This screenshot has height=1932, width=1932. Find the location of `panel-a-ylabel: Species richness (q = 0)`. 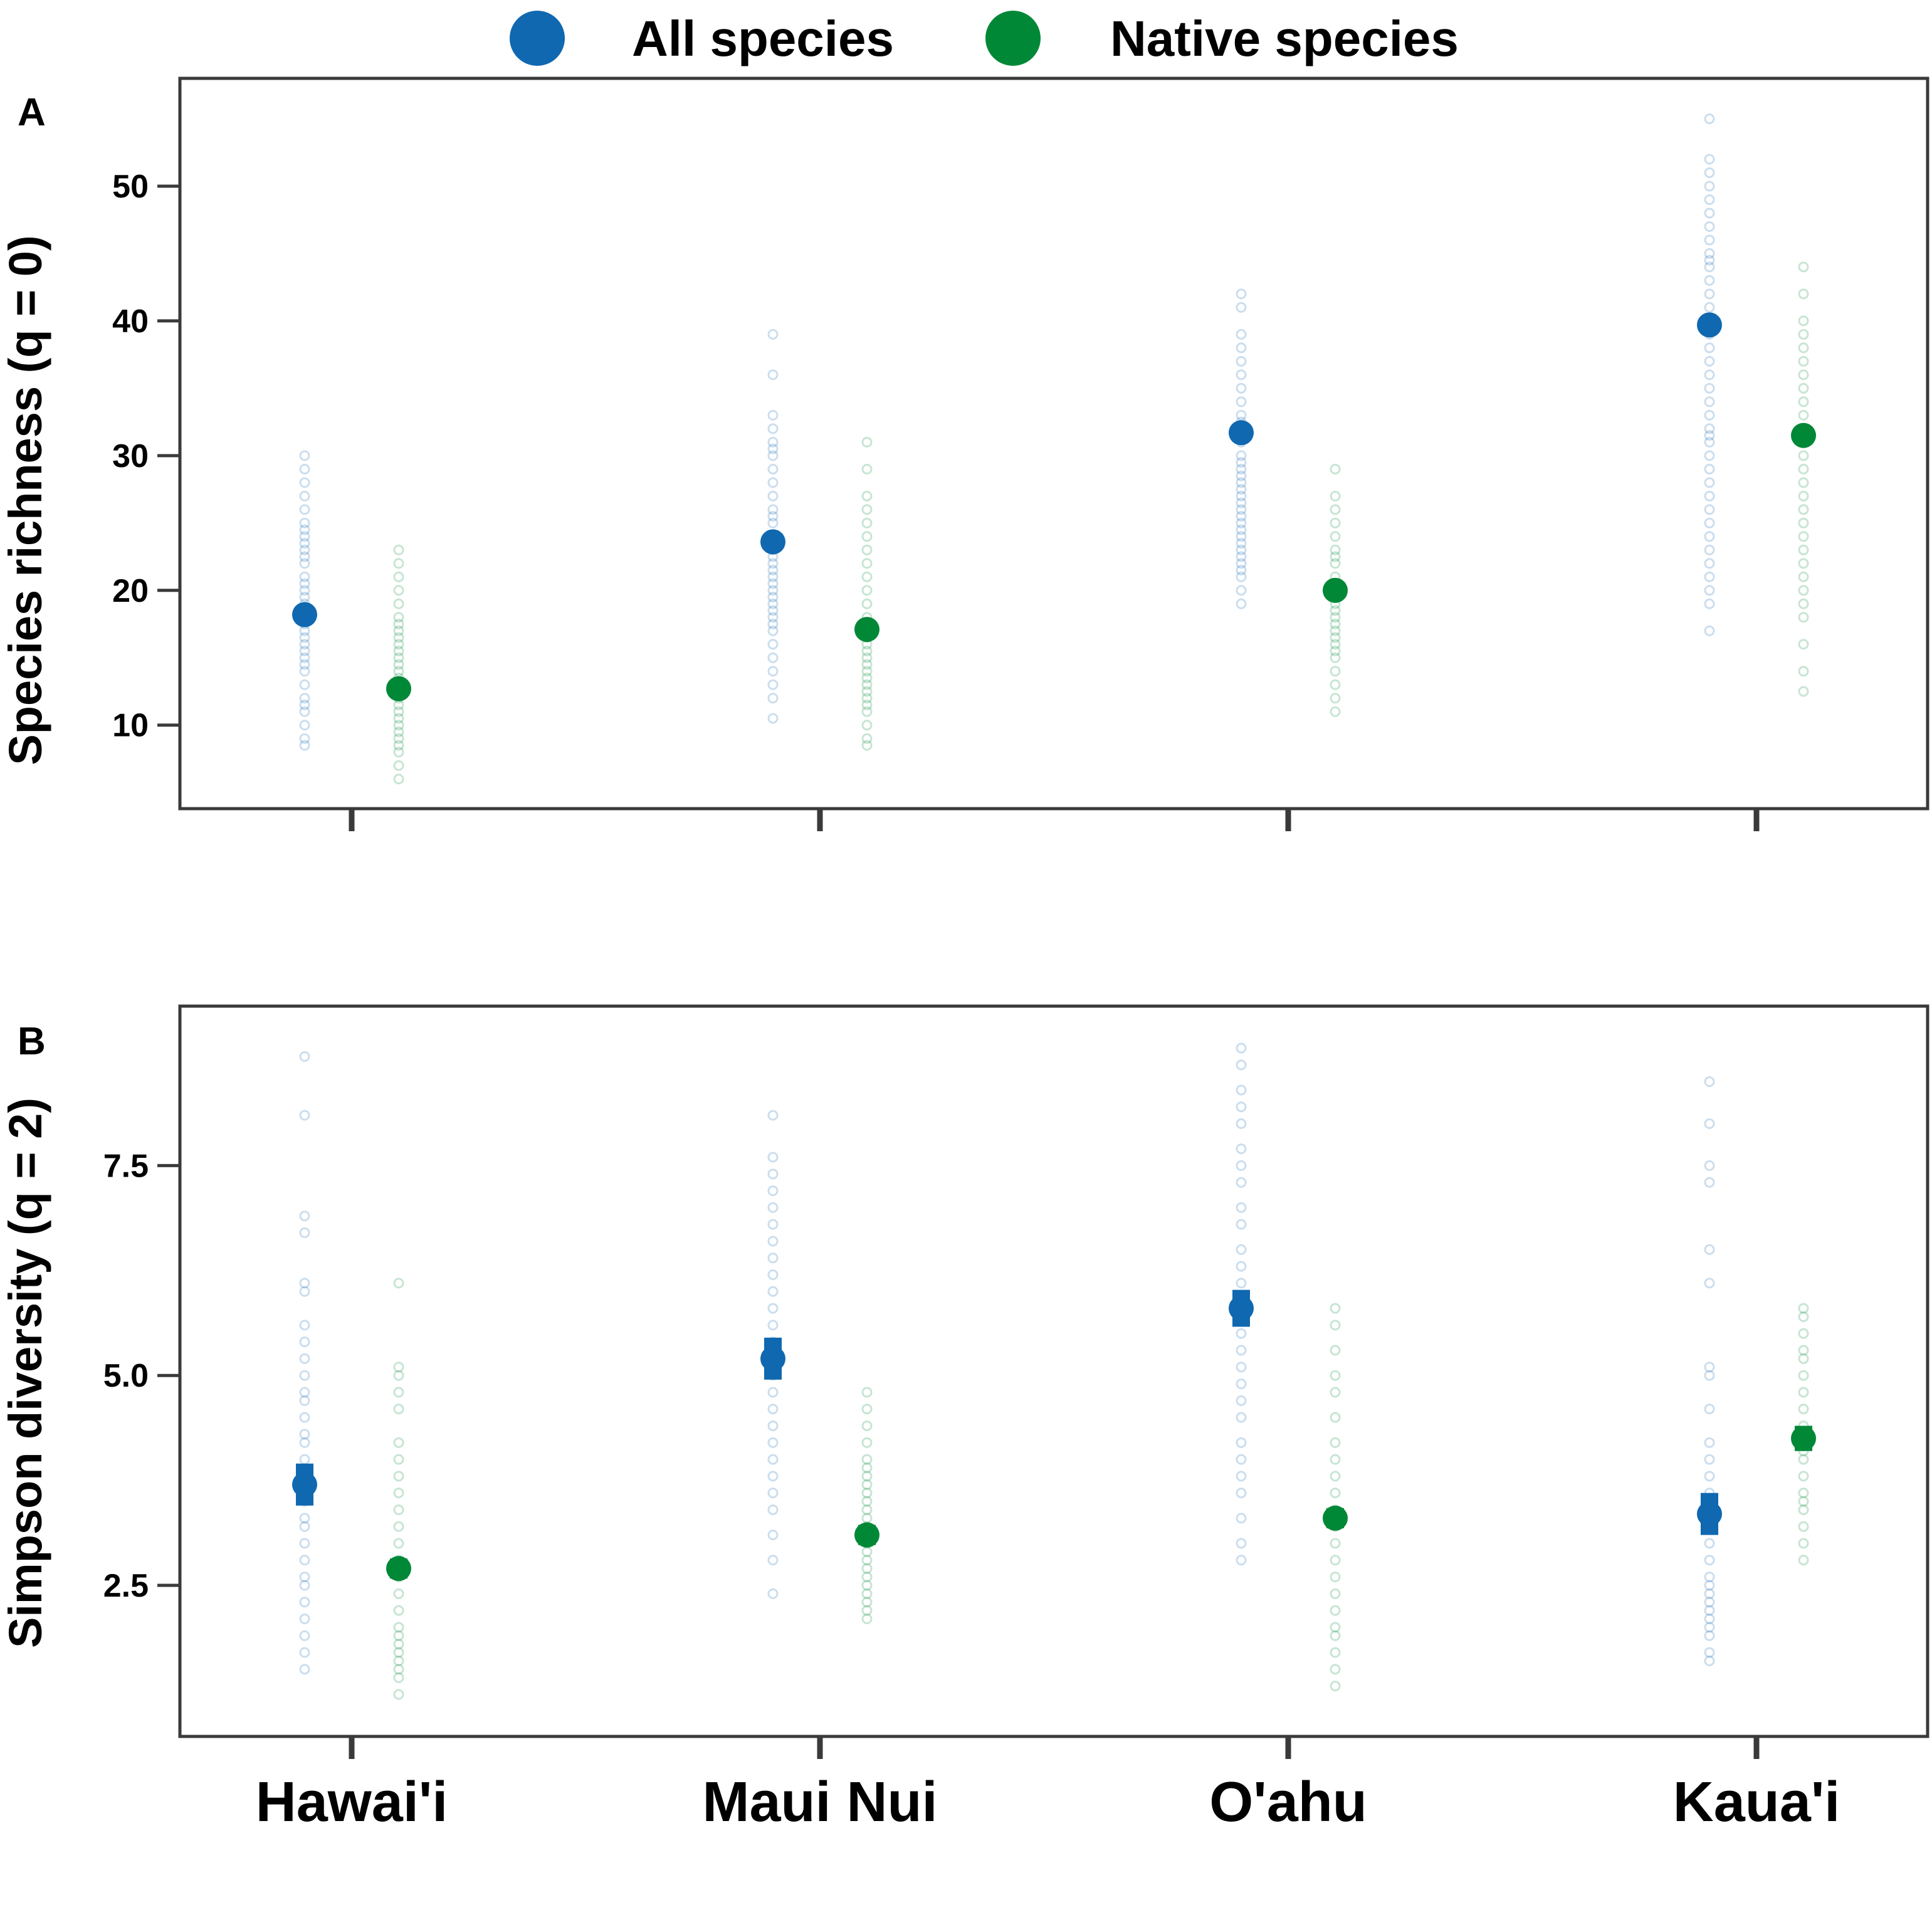

panel-a-ylabel: Species richness (q = 0) is located at coordinates (26, 500).